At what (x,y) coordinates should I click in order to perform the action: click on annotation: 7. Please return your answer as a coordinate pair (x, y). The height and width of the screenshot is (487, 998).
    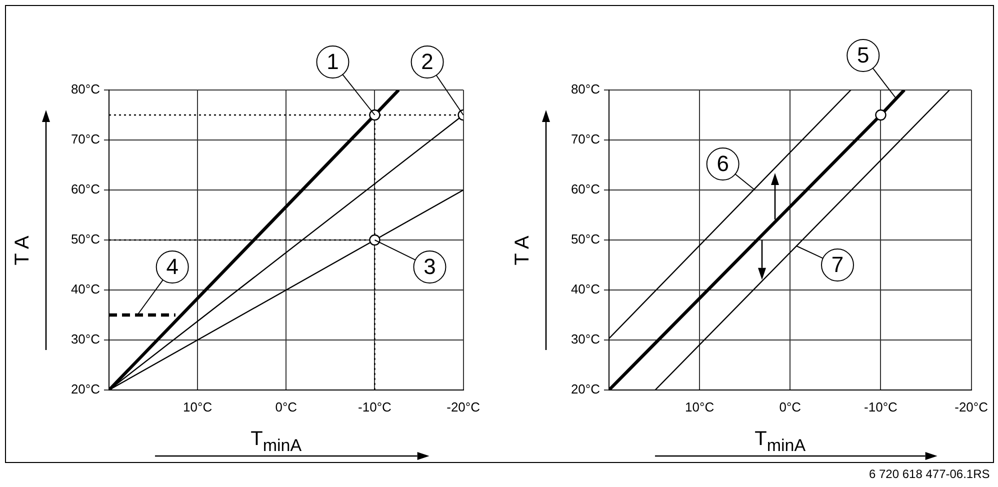
    Looking at the image, I should click on (837, 265).